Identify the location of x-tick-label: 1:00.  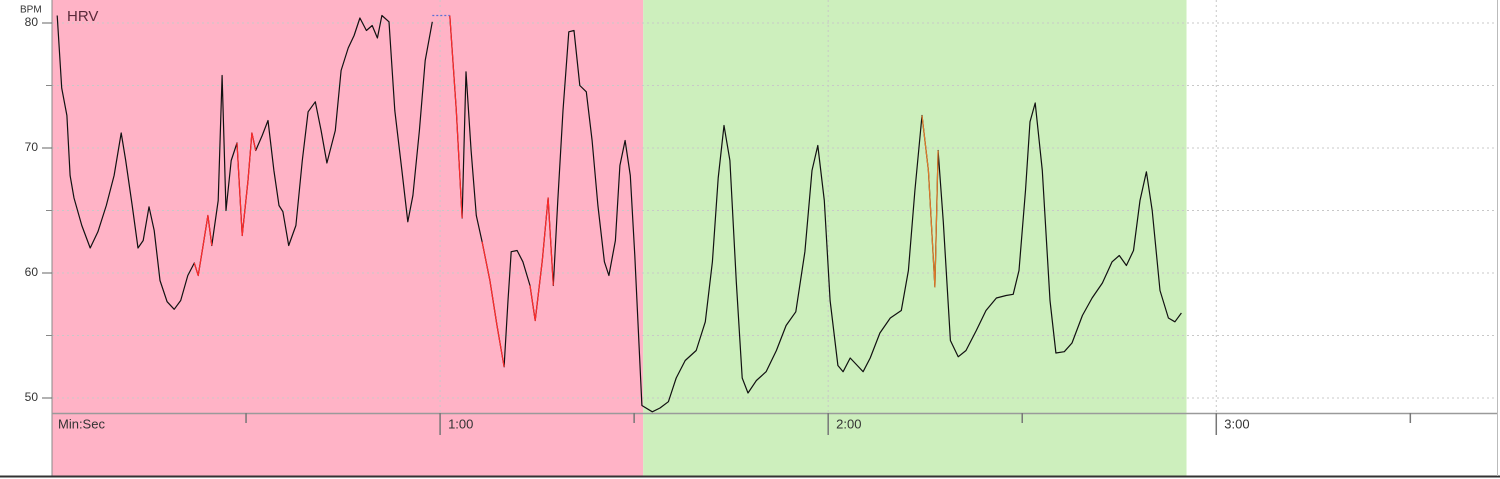
(460, 423).